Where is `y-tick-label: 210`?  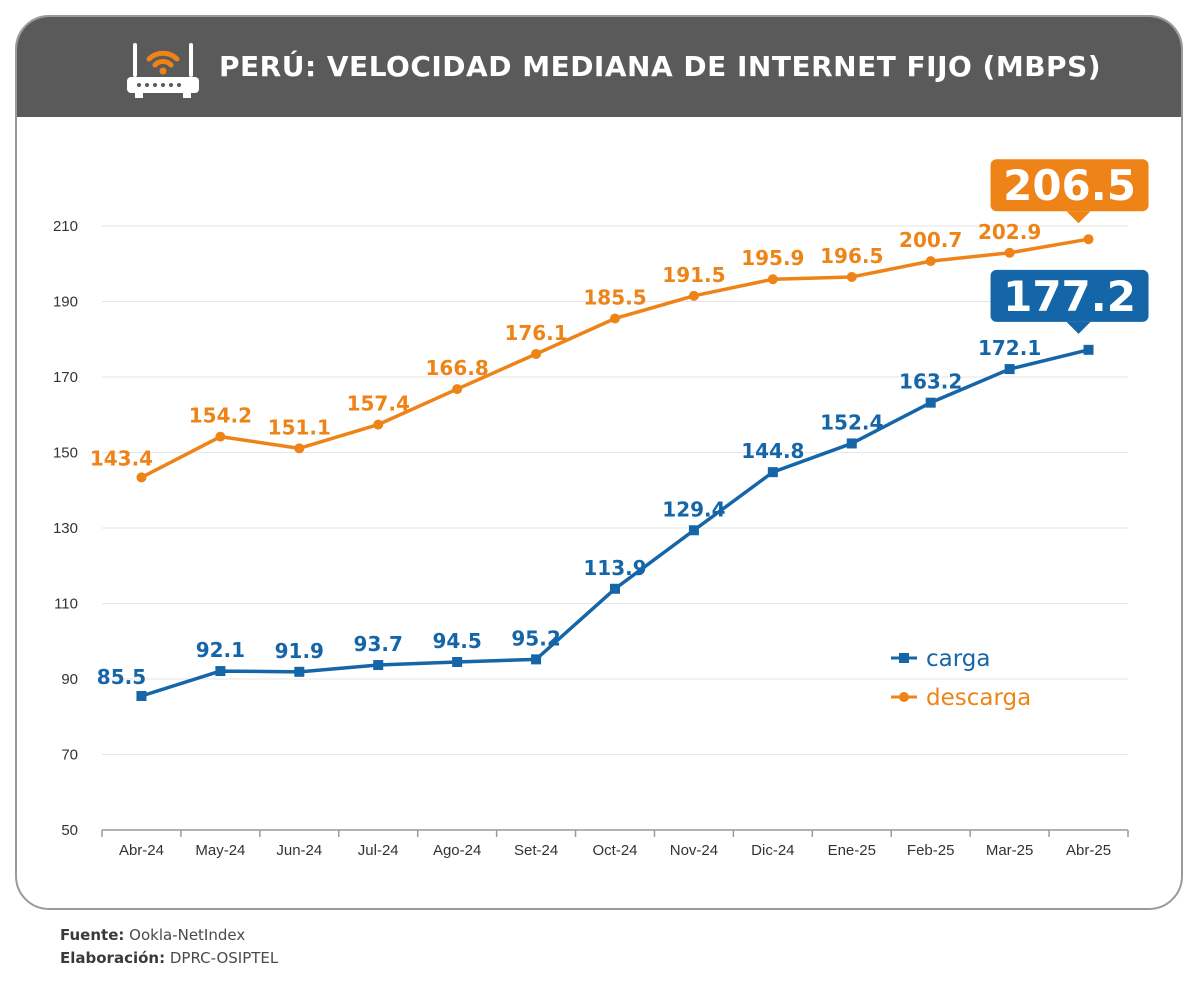
y-tick-label: 210 is located at coordinates (65, 226).